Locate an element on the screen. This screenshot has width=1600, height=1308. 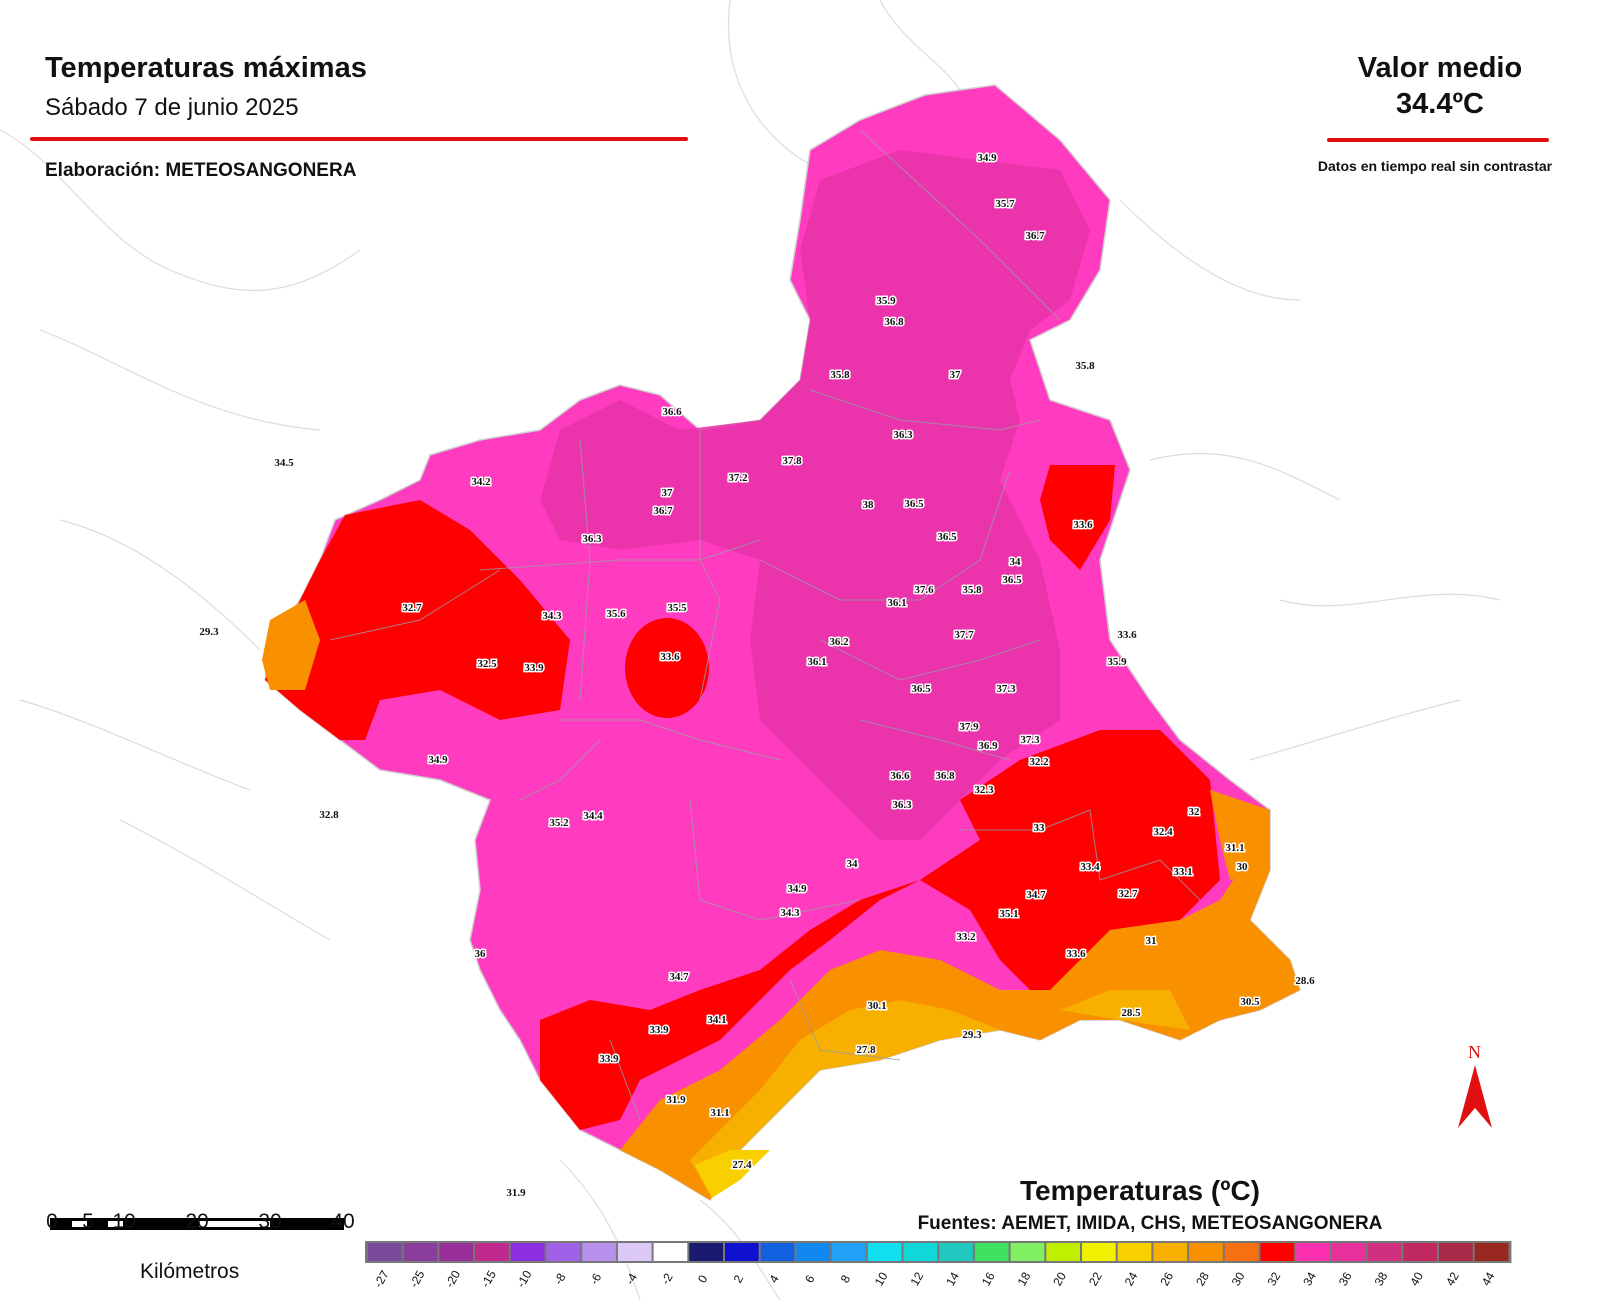
station-temperature-label: 35.2 is located at coordinates (559, 823).